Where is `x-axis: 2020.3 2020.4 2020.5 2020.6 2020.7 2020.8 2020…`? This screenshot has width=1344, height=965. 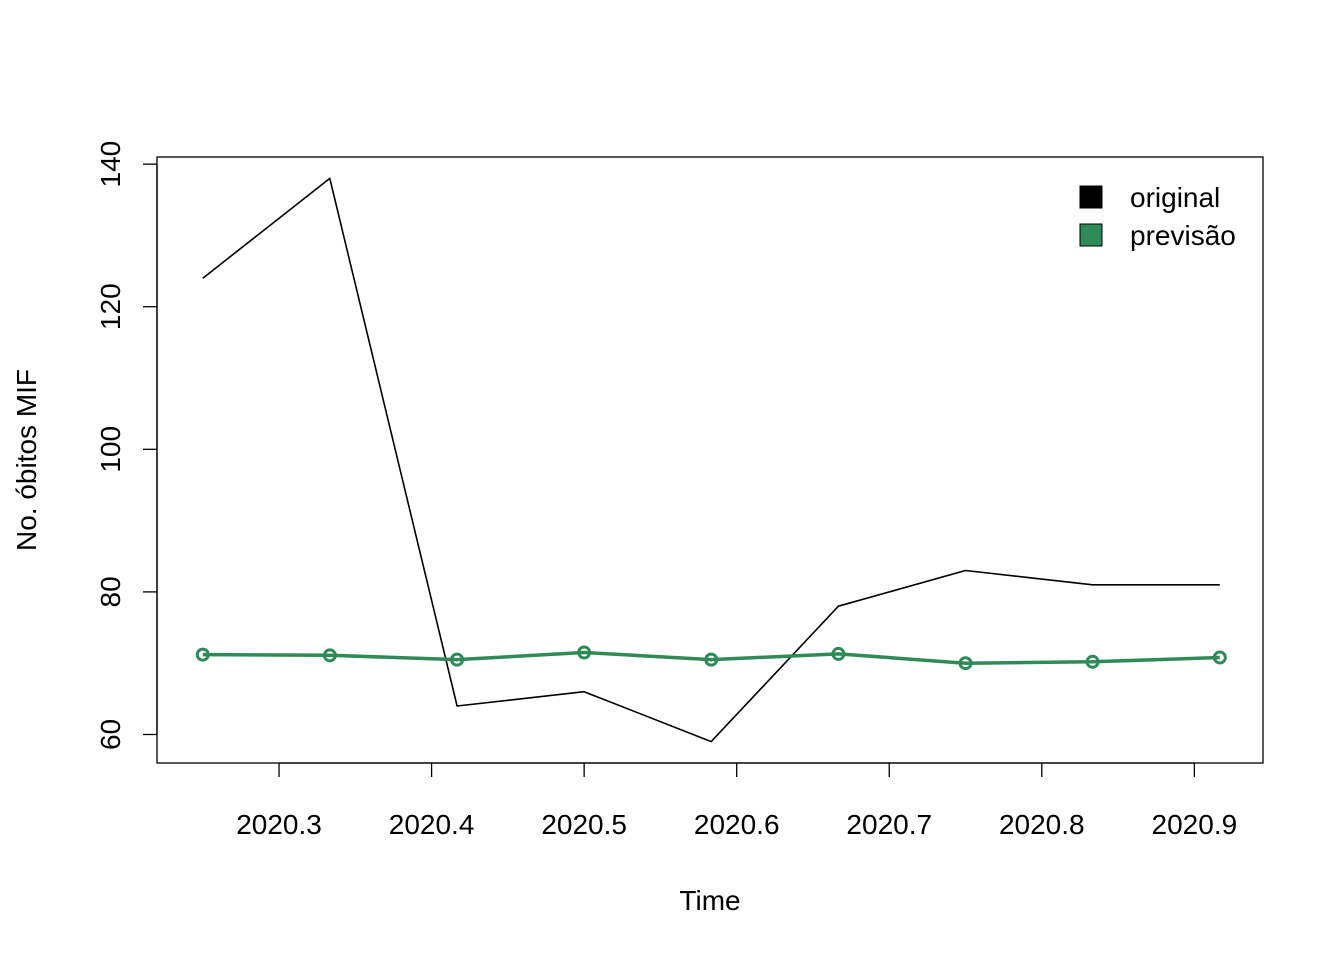
x-axis: 2020.3 2020.4 2020.5 2020.6 2020.7 2020.8 2020… is located at coordinates (737, 801).